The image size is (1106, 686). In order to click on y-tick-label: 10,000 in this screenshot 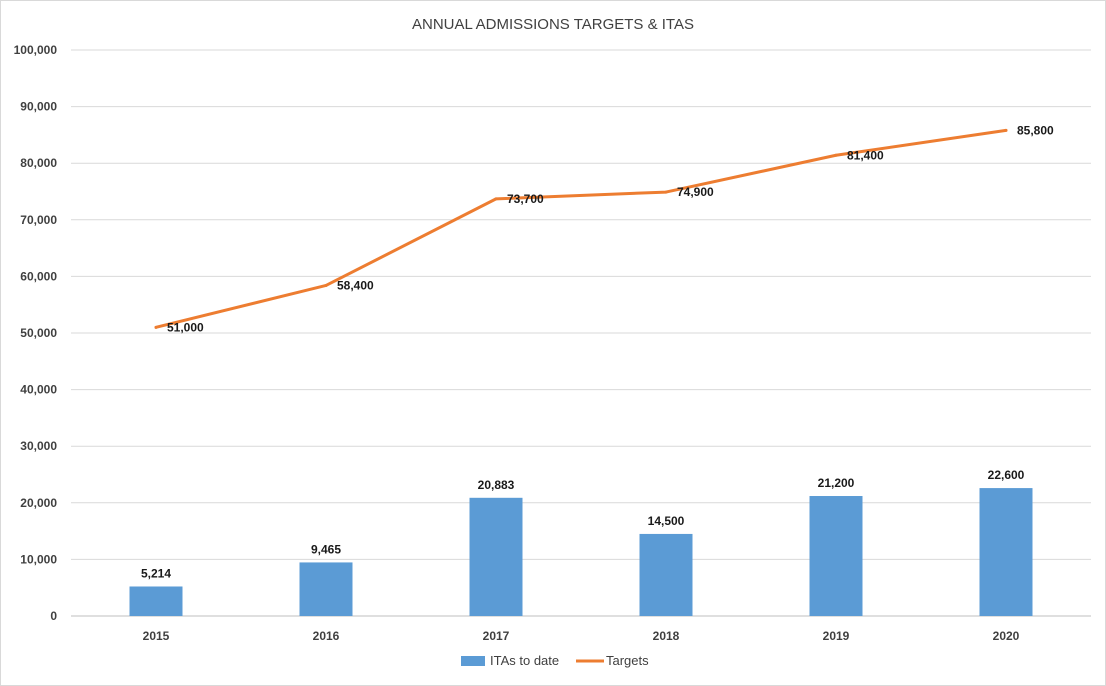, I will do `click(38, 559)`.